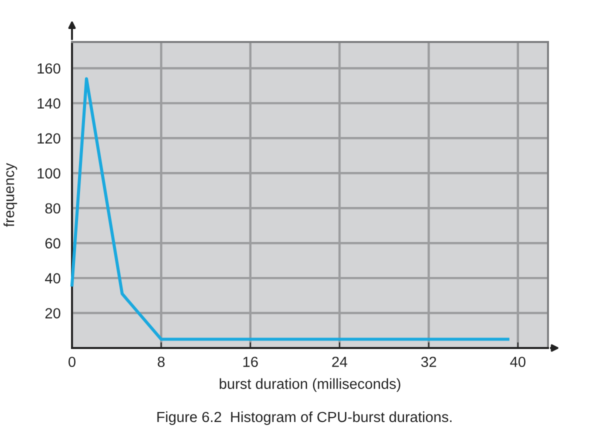  What do you see at coordinates (304, 418) in the screenshot?
I see `text: Figure 6.2 Histogram of CPU-burst durations.` at bounding box center [304, 418].